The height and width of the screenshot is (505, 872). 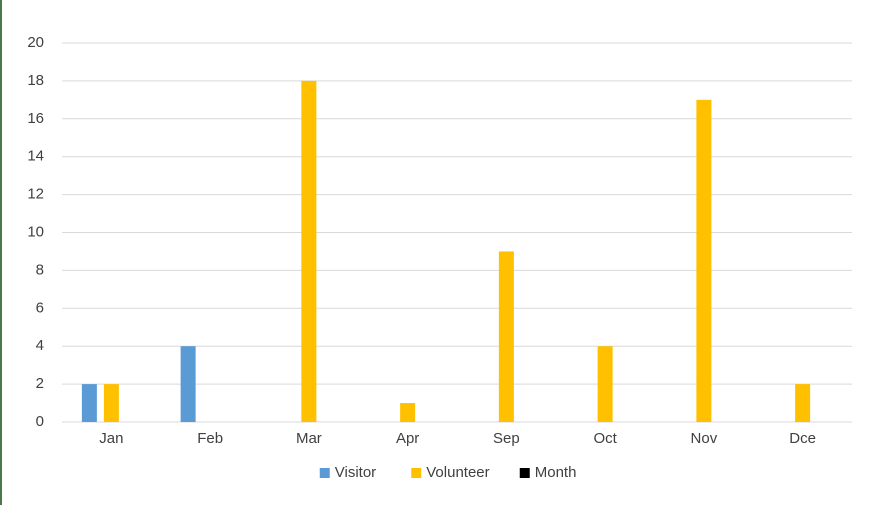 What do you see at coordinates (506, 438) in the screenshot?
I see `x-tick-label: Sep` at bounding box center [506, 438].